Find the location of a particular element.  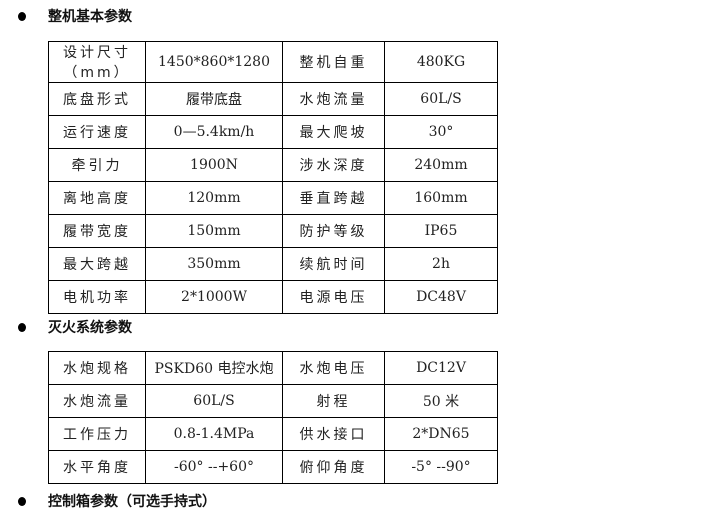

param-label: 续航时间 is located at coordinates (333, 264).